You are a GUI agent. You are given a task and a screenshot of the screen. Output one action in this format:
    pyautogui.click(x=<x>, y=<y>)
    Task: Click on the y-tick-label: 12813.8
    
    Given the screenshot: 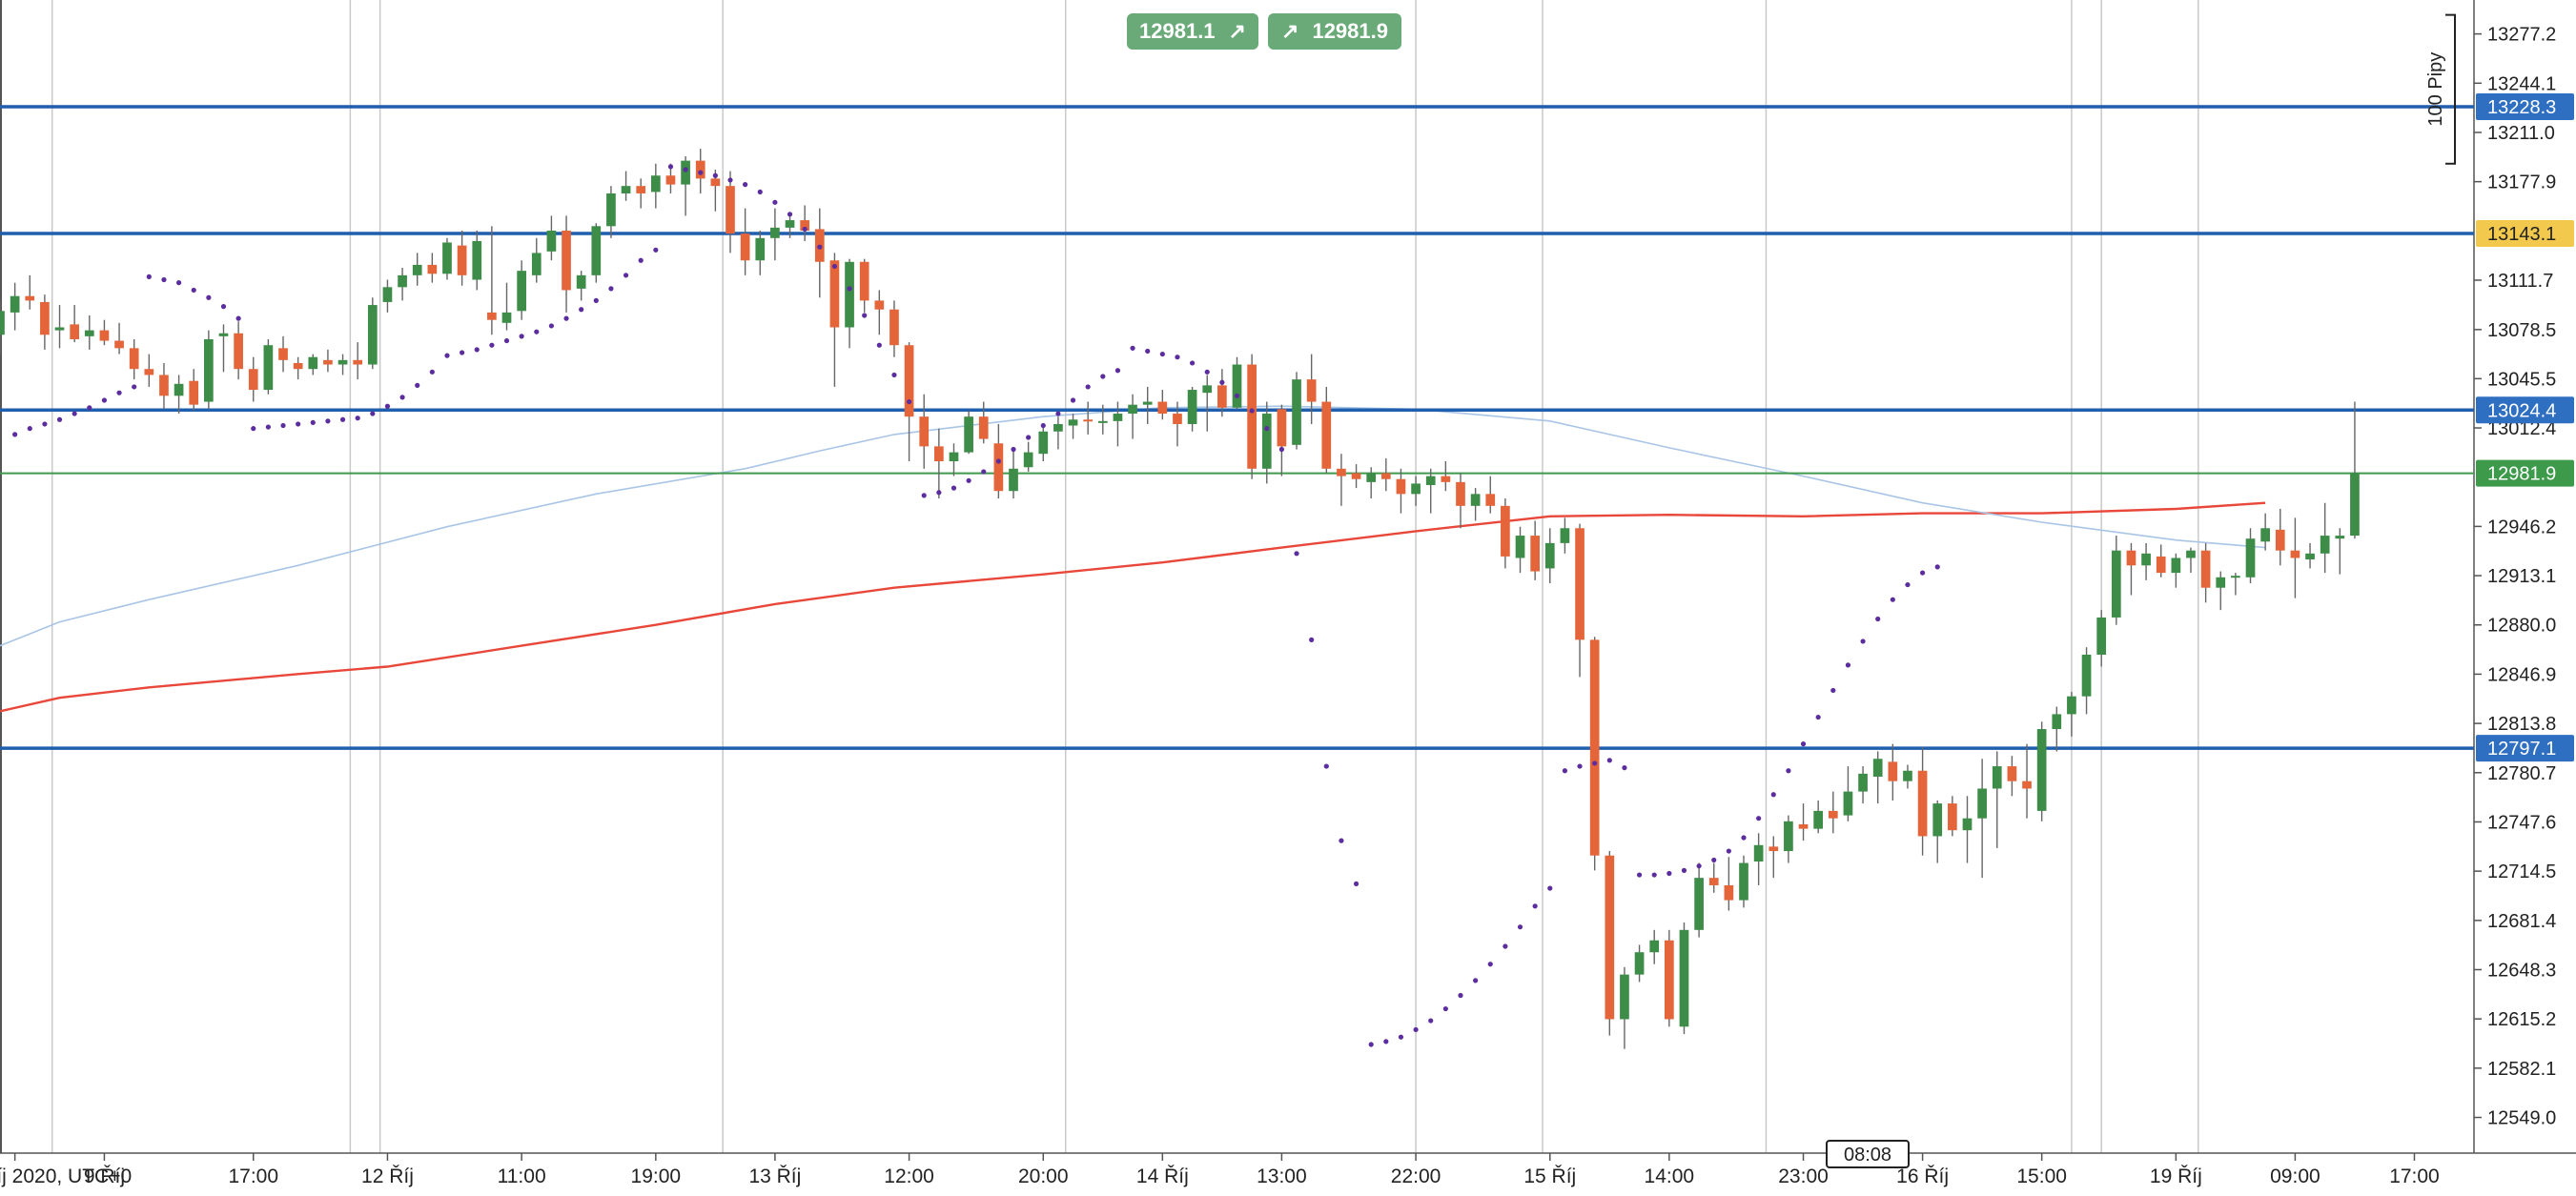 What is the action you would take?
    pyautogui.click(x=2521, y=724)
    